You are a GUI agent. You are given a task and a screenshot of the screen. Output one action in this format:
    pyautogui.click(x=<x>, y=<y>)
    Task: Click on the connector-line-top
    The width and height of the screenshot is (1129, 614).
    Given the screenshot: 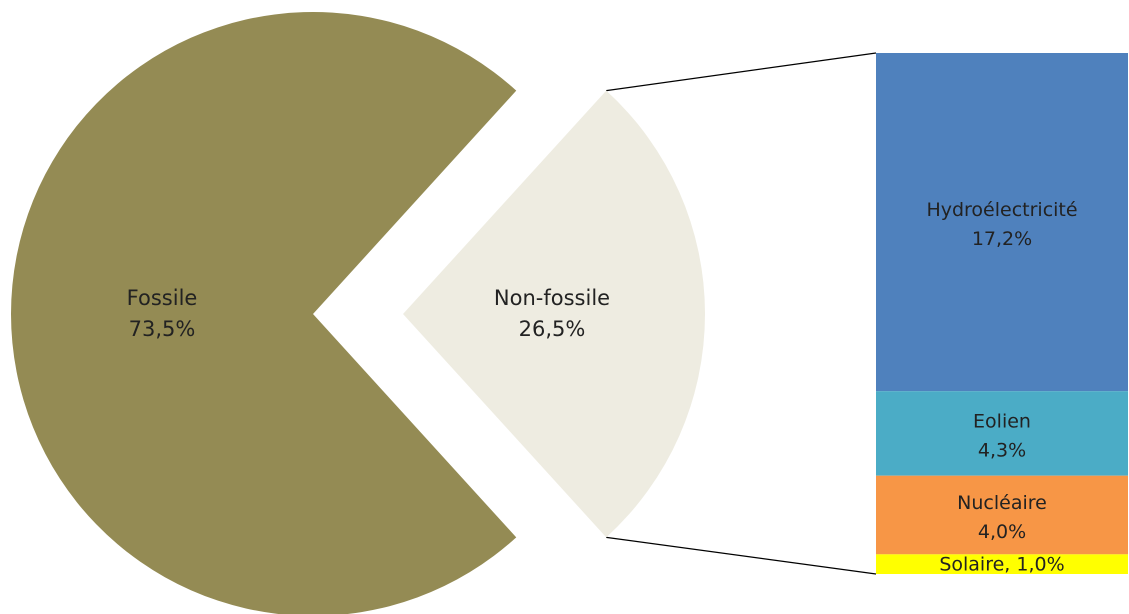 What is the action you would take?
    pyautogui.click(x=741, y=72)
    